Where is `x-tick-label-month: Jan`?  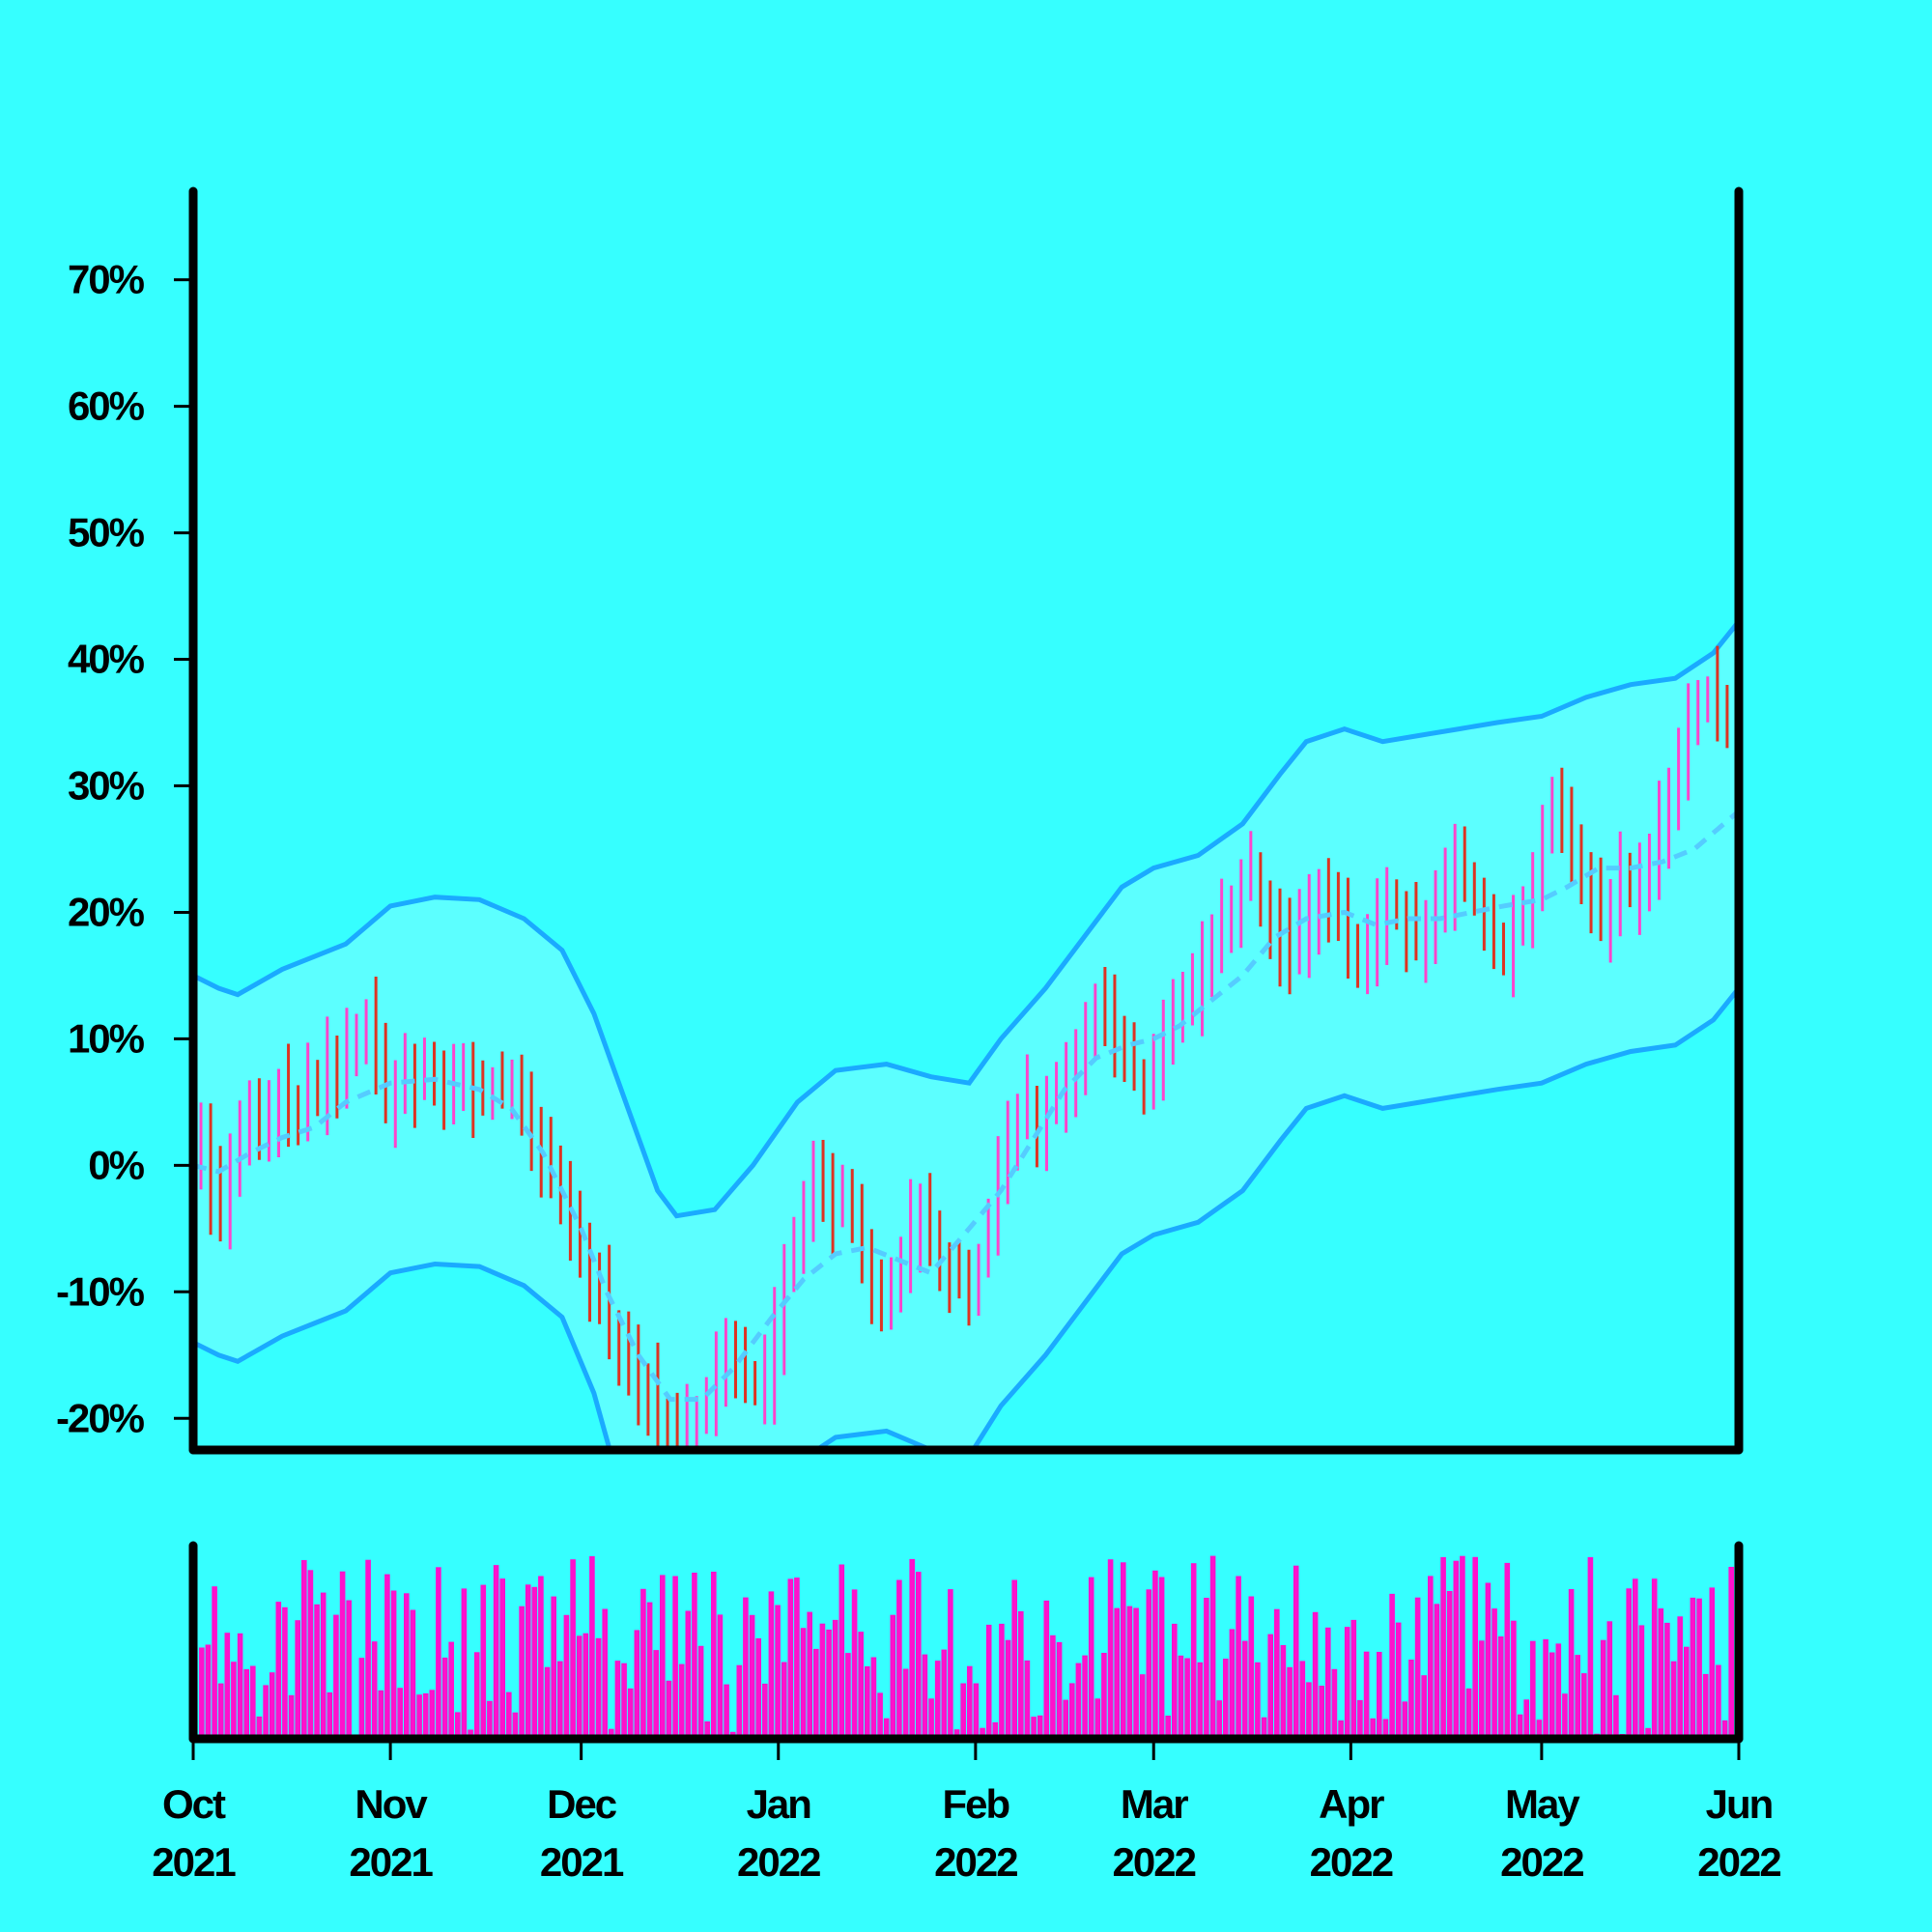 x-tick-label-month: Jan is located at coordinates (779, 1804).